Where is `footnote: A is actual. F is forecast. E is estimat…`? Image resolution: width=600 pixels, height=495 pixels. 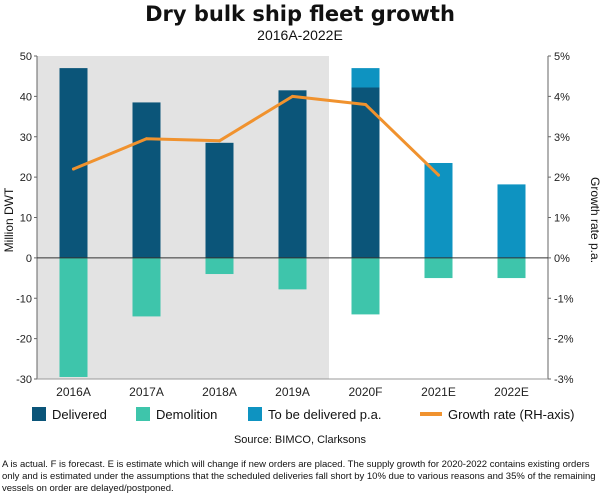 footnote: A is actual. F is forecast. E is estimat… is located at coordinates (299, 476).